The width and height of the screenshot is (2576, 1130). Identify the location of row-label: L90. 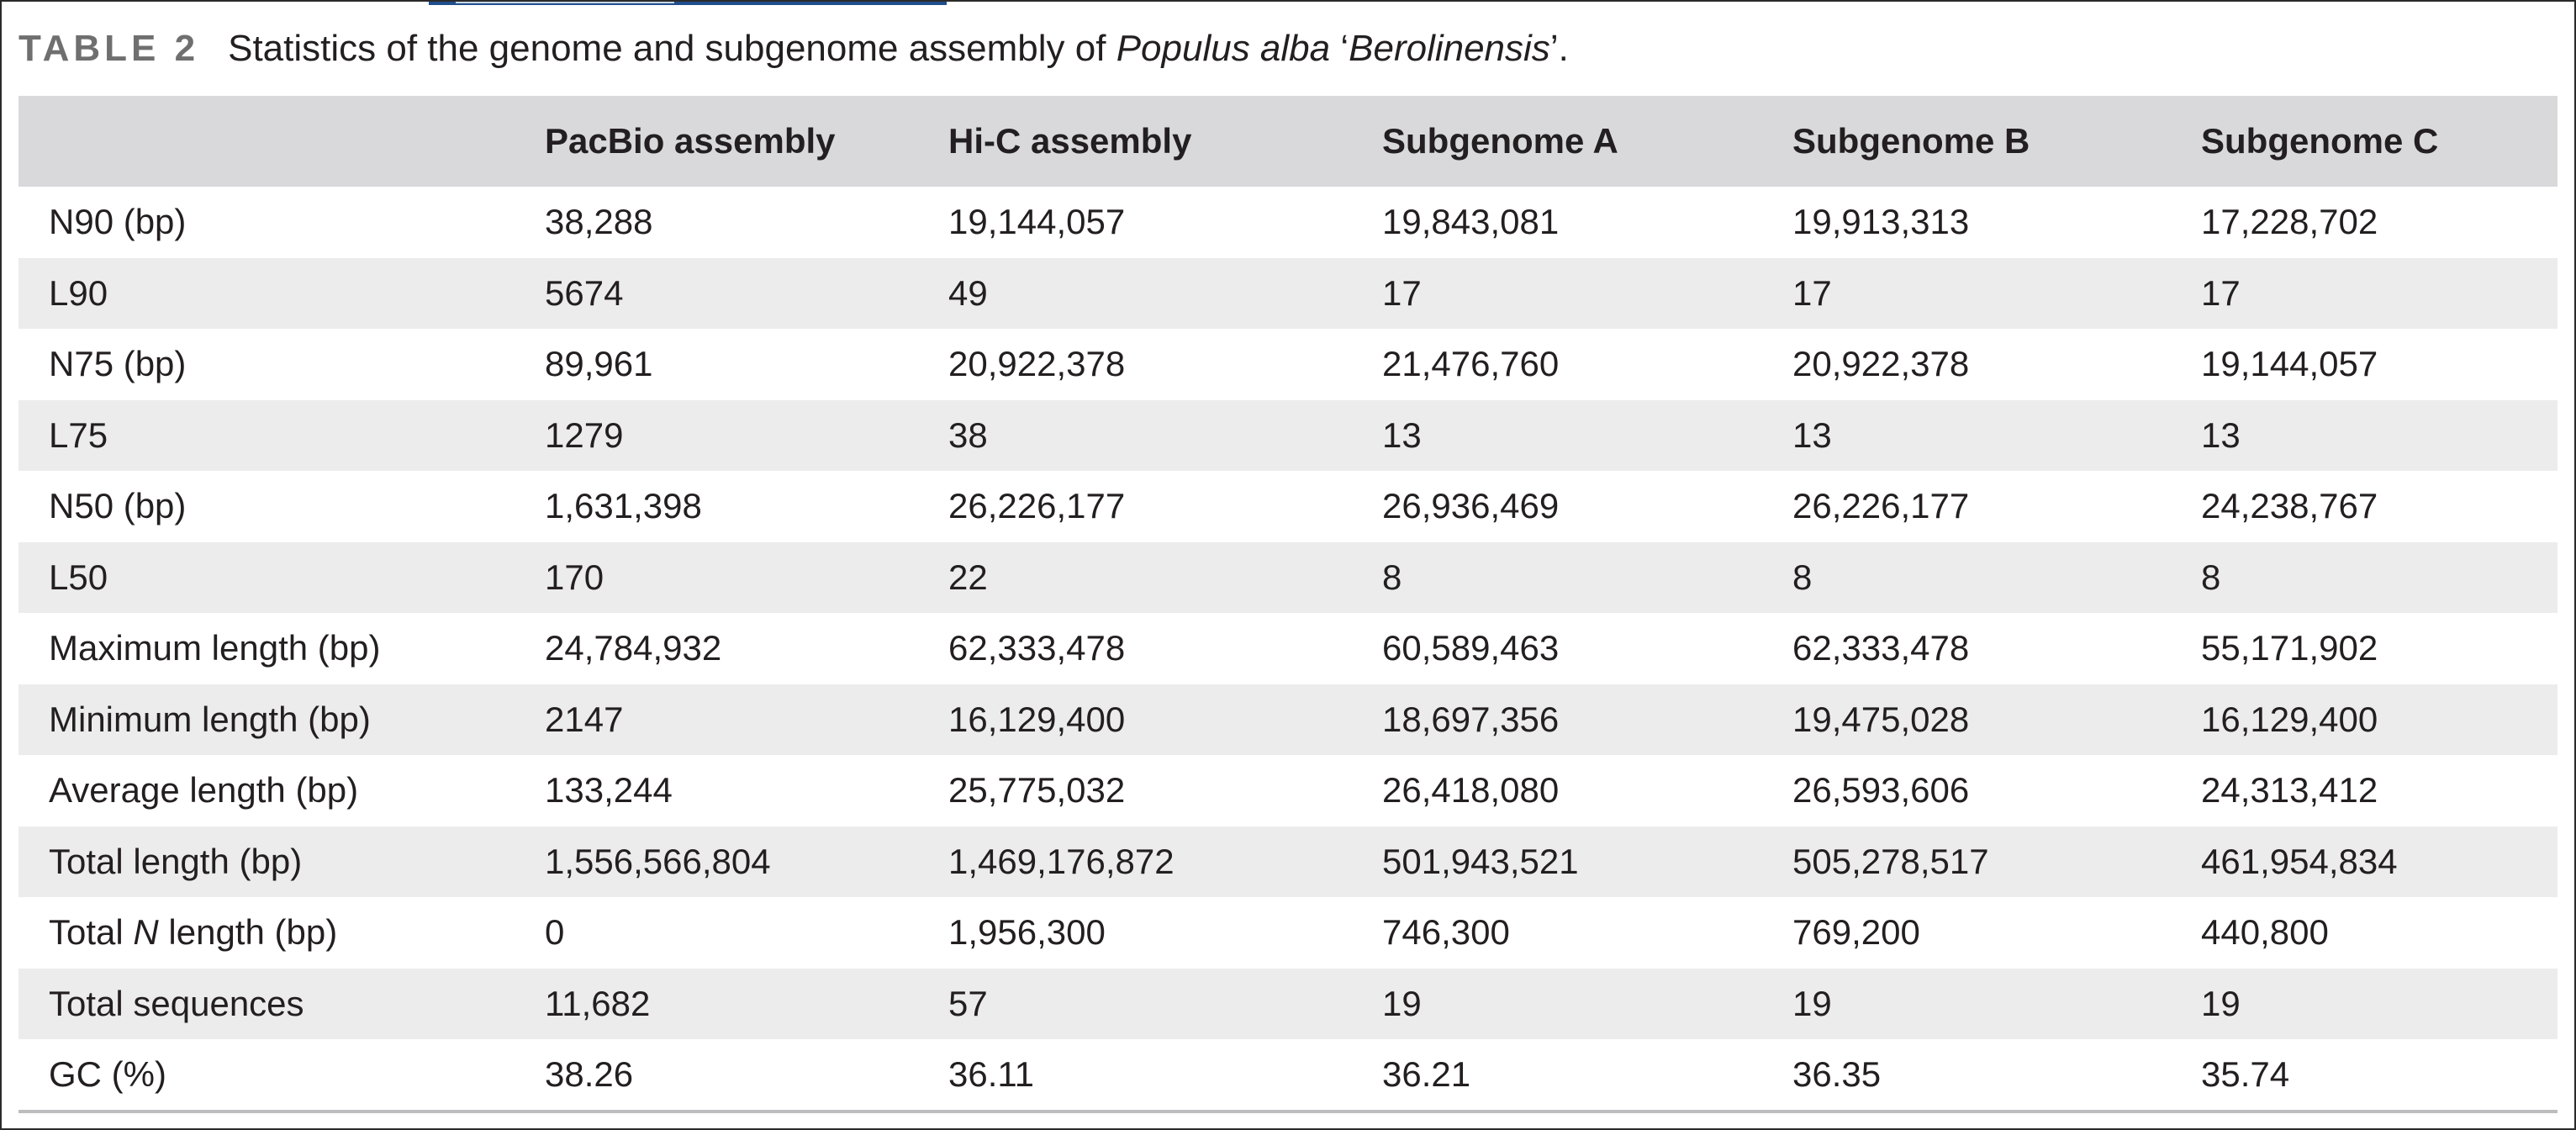
(79, 292).